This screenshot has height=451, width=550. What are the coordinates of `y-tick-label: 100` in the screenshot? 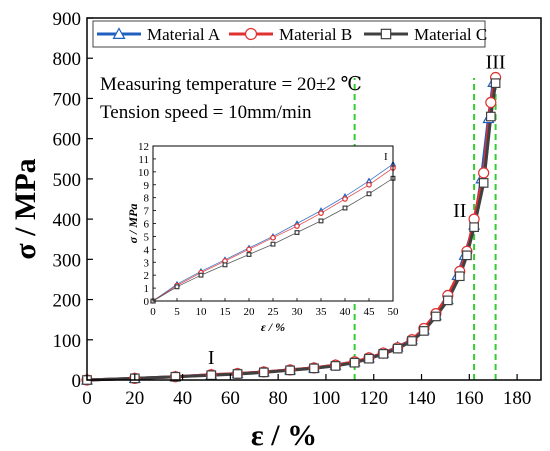 It's located at (67, 341).